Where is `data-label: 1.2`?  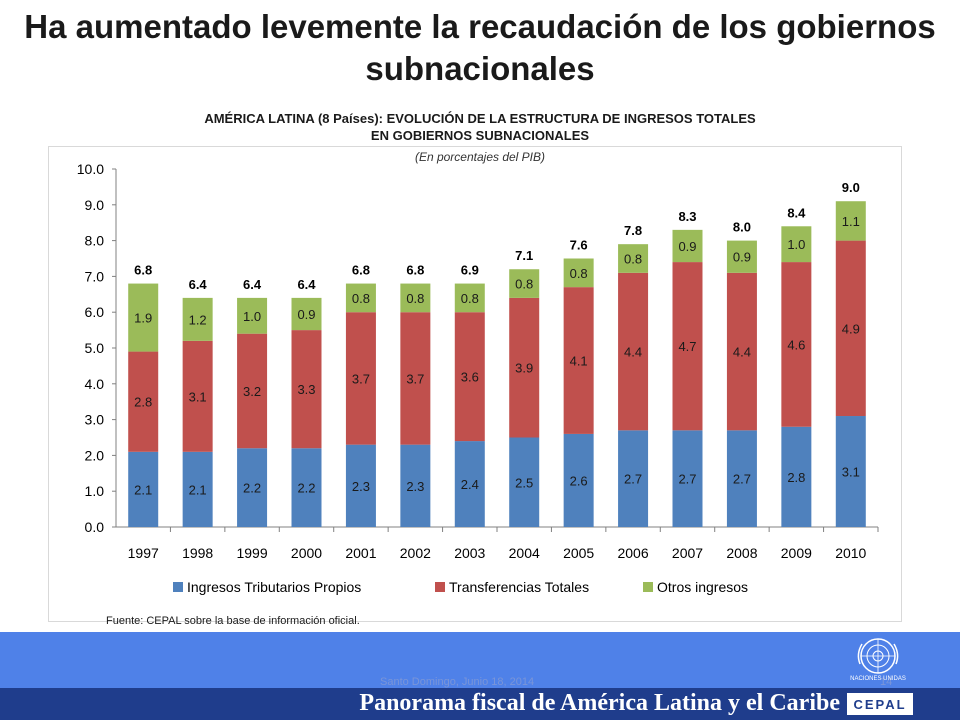 data-label: 1.2 is located at coordinates (198, 319).